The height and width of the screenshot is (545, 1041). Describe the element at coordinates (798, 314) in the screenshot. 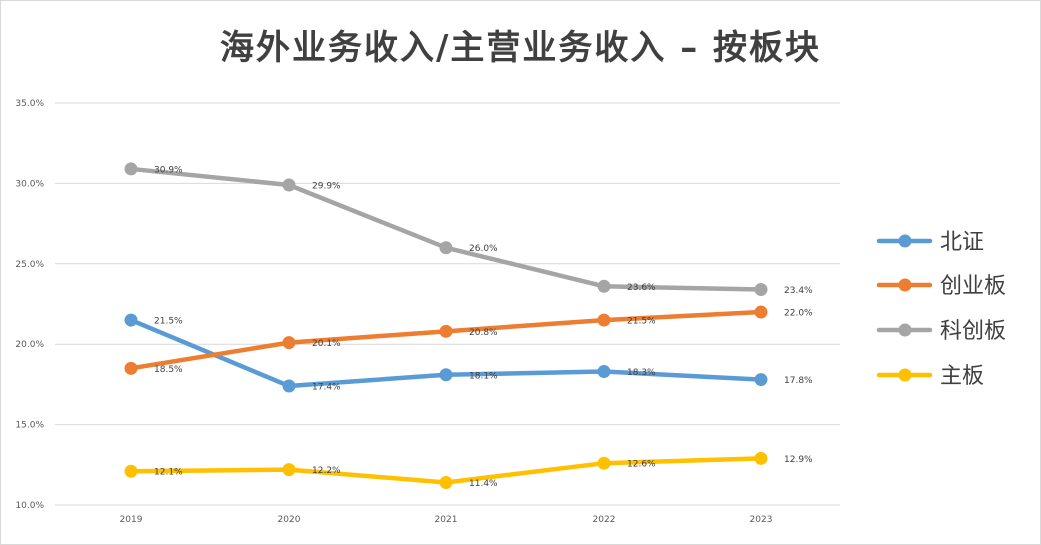

I see `data-label: 22.0%` at that location.